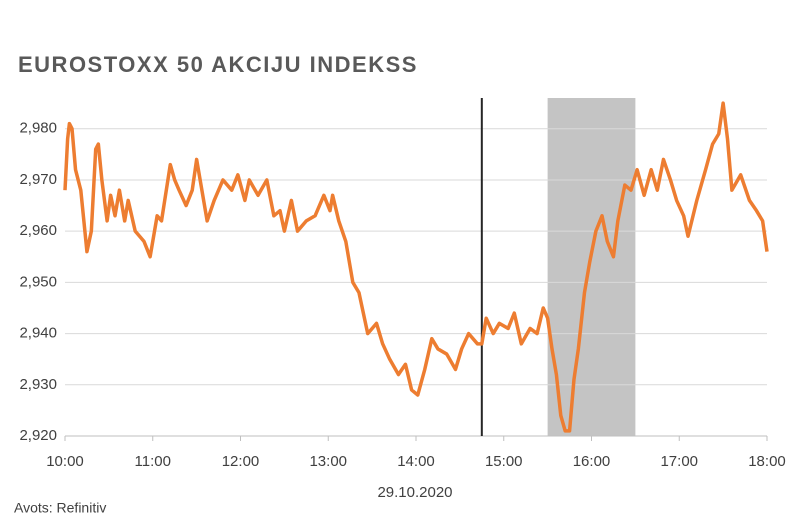 Image resolution: width=800 pixels, height=520 pixels. I want to click on x-tick-label: 15:00, so click(504, 461).